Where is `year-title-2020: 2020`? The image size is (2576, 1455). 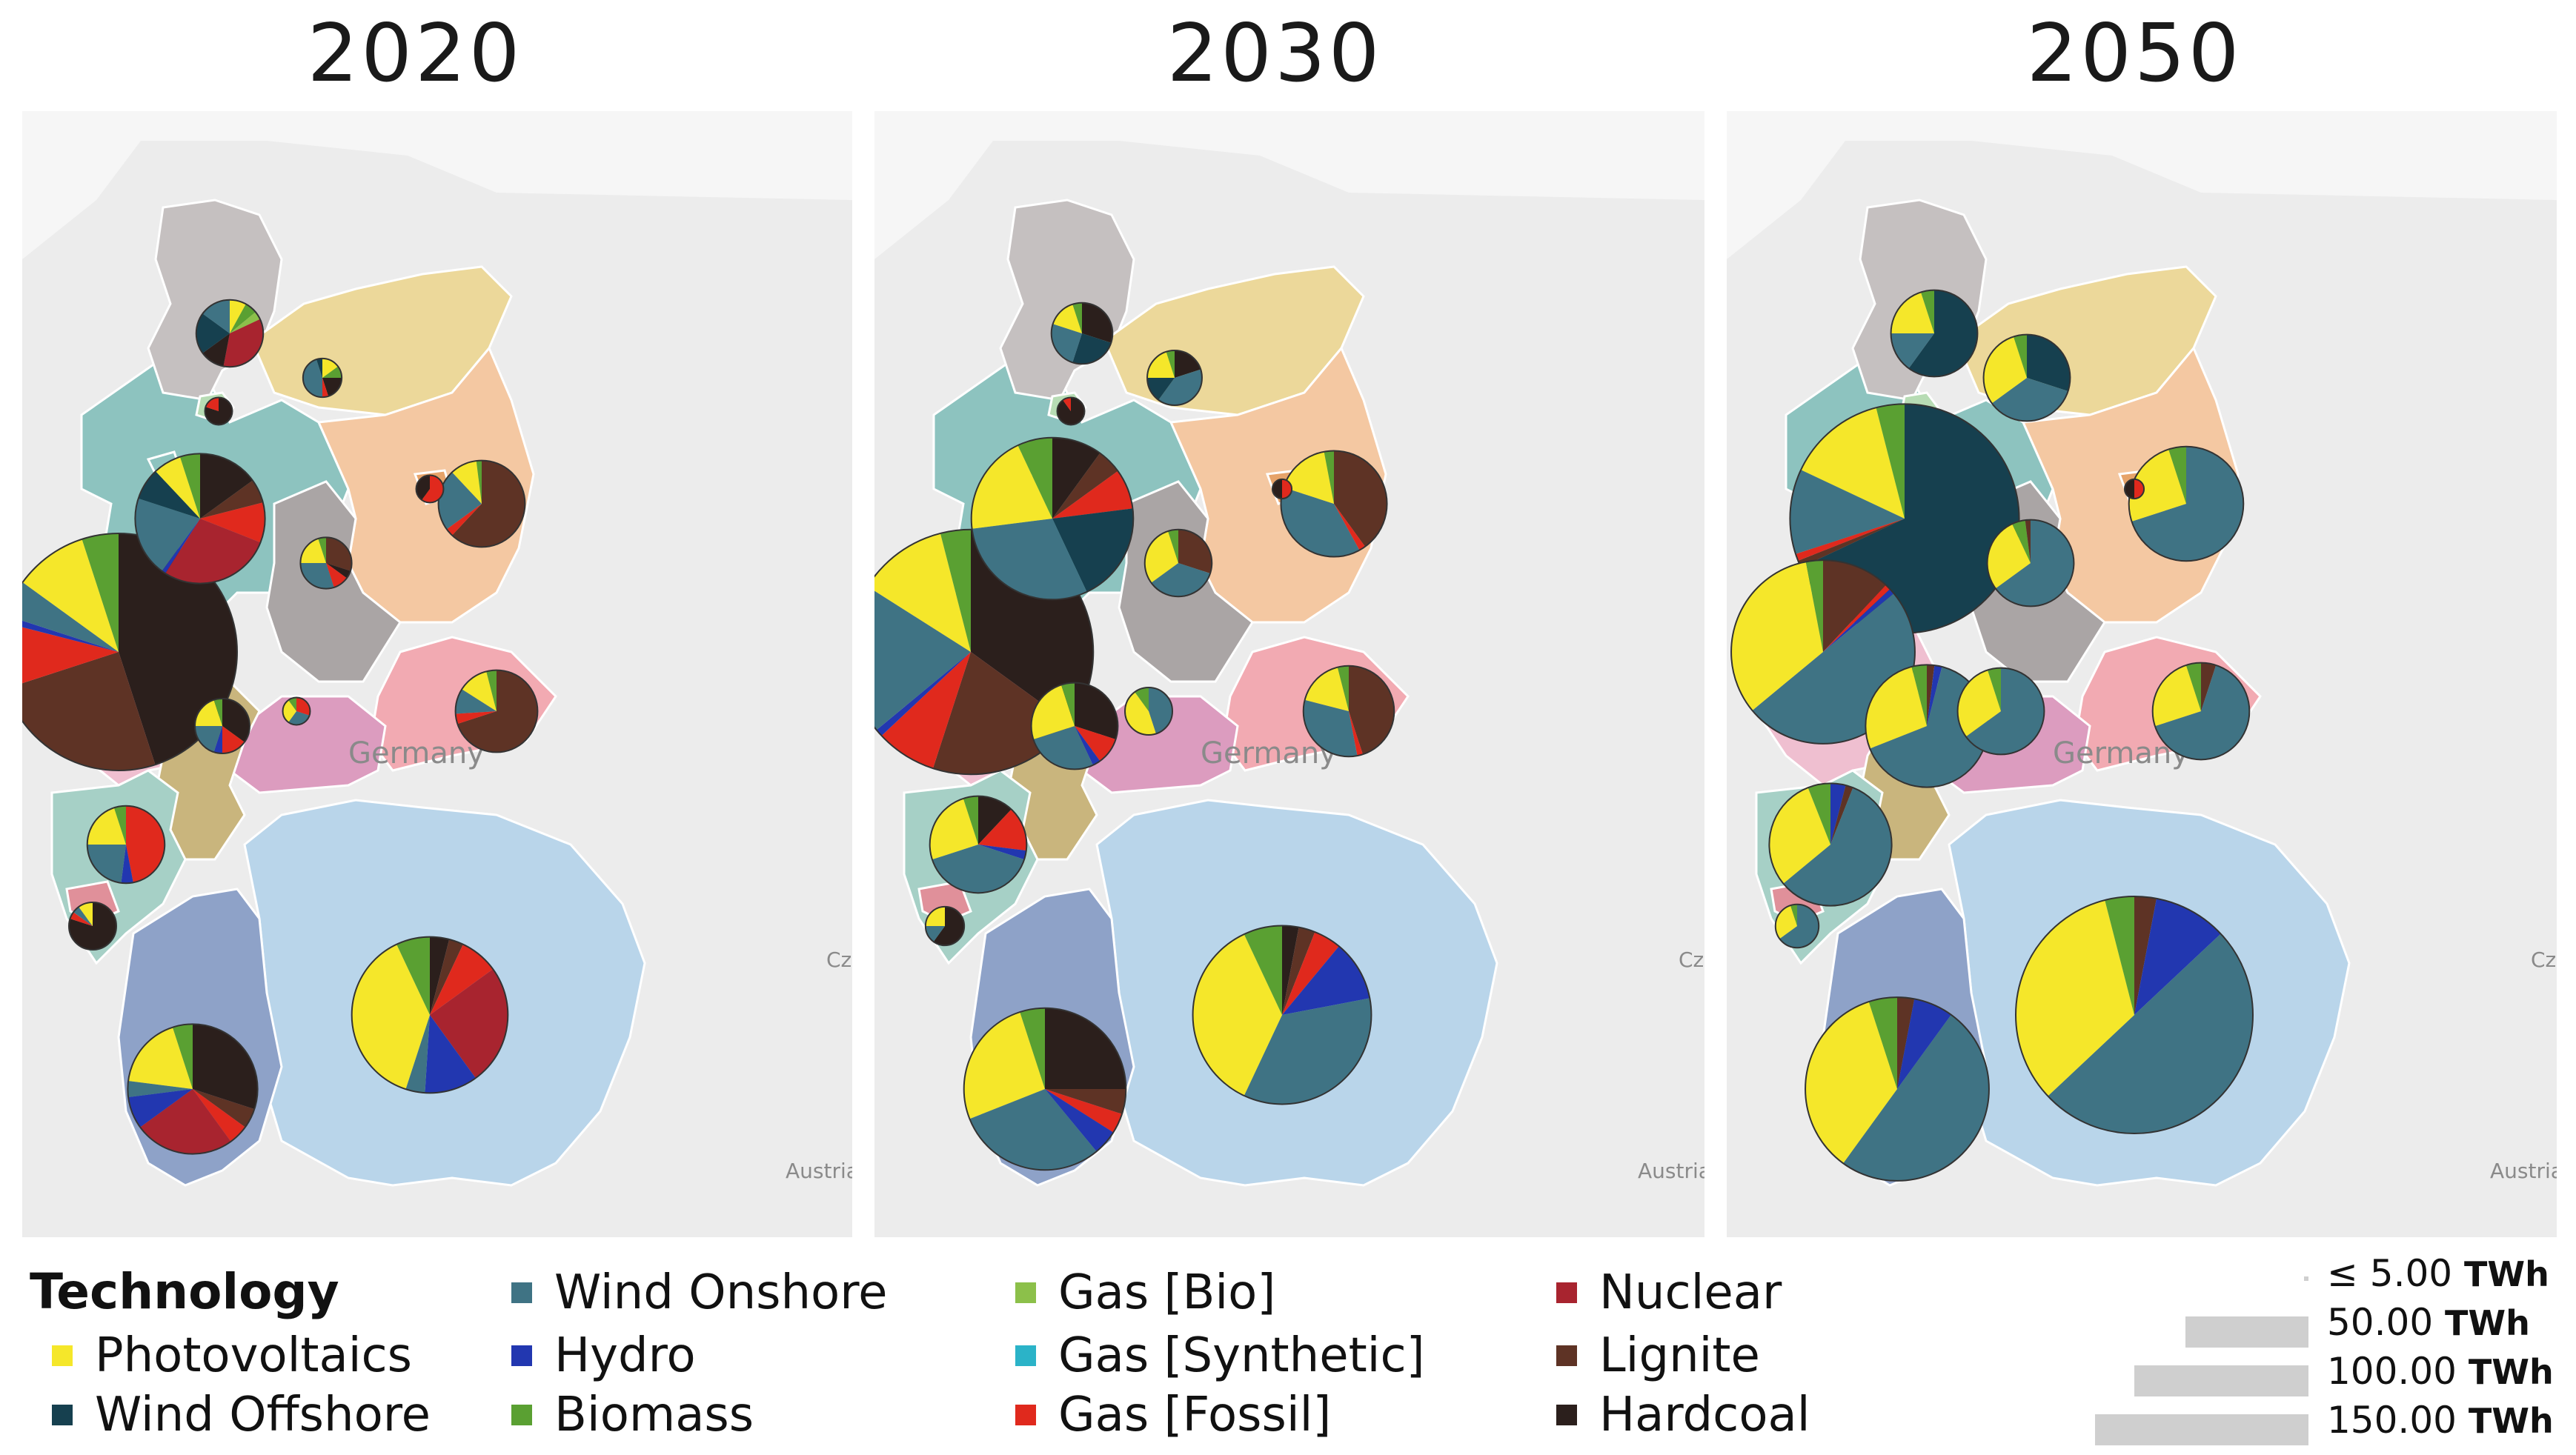 year-title-2020: 2020 is located at coordinates (415, 54).